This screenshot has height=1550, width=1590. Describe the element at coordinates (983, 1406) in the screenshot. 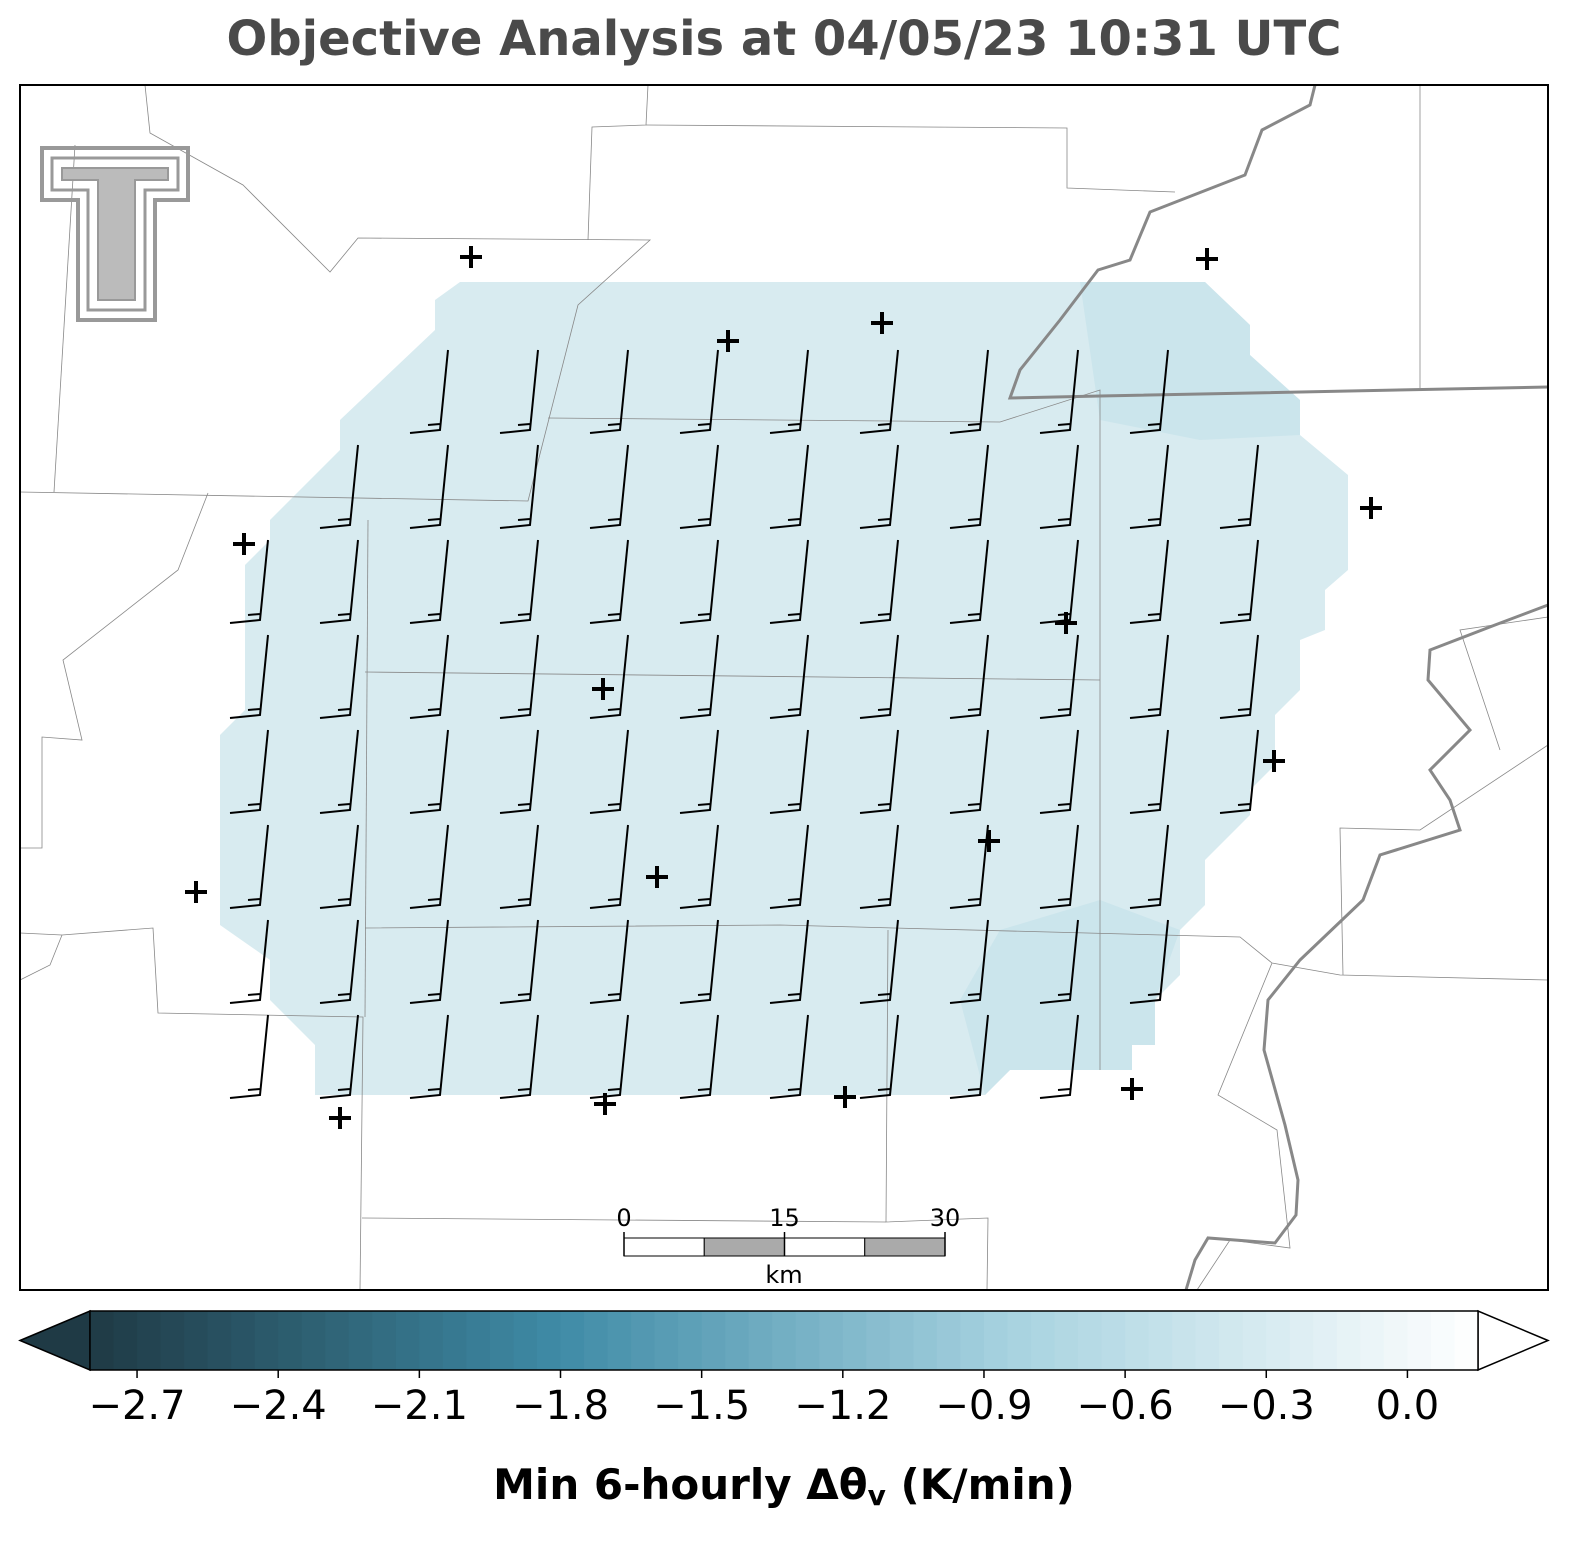

I see `colorbar-tick-label: −0.9` at that location.